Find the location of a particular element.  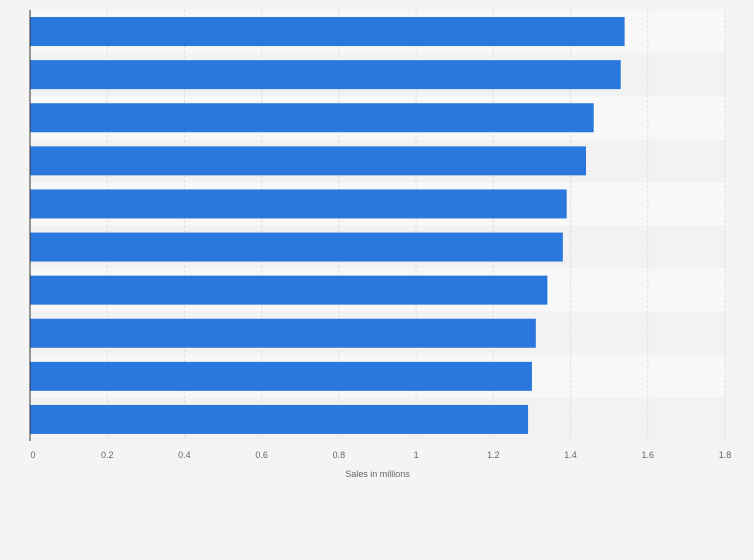

x-tick-label: 0.2 is located at coordinates (107, 455).